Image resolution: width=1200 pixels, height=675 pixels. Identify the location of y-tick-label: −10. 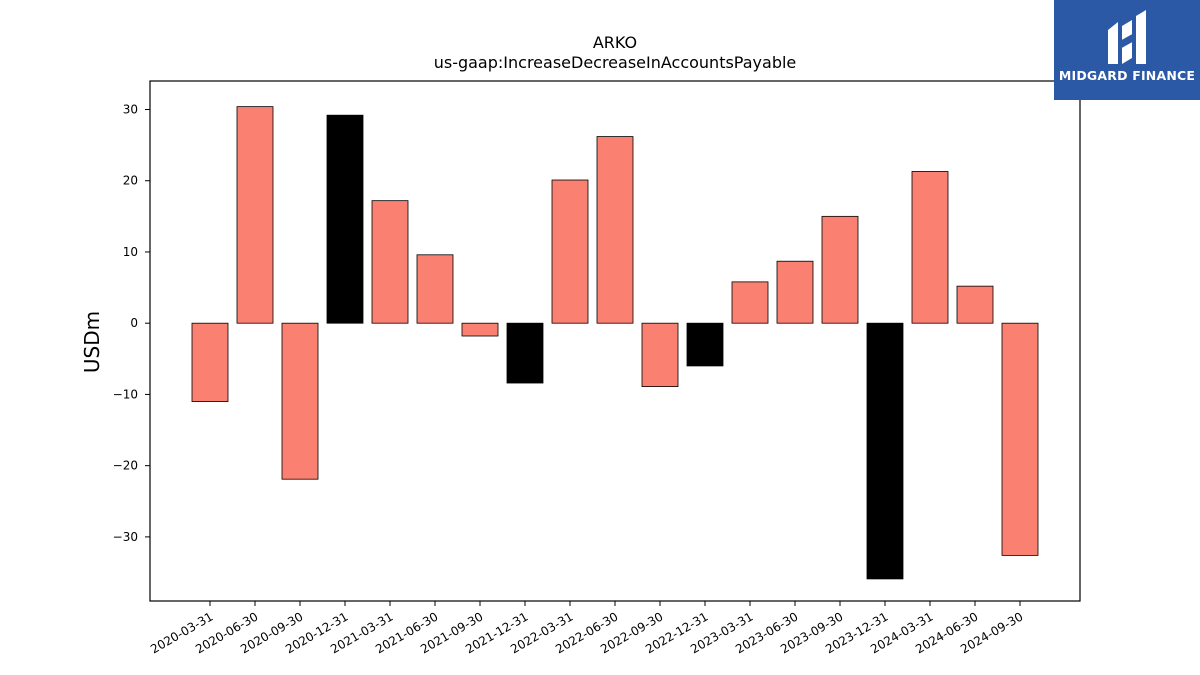
(125, 394).